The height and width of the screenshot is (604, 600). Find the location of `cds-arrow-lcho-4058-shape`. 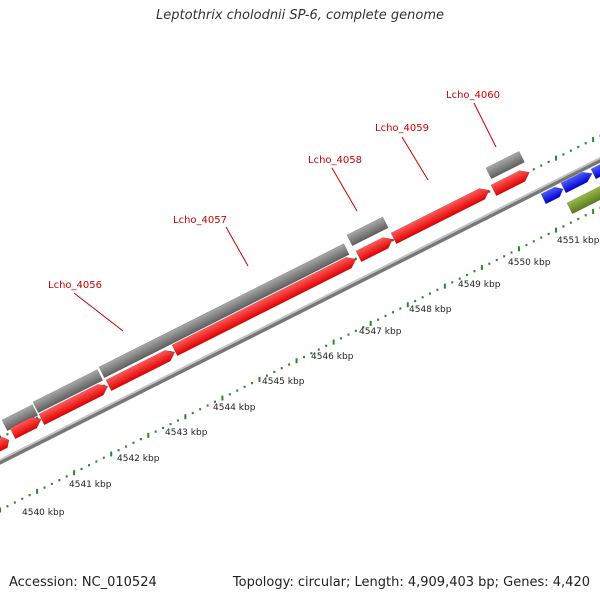

cds-arrow-lcho-4058-shape is located at coordinates (374, 250).